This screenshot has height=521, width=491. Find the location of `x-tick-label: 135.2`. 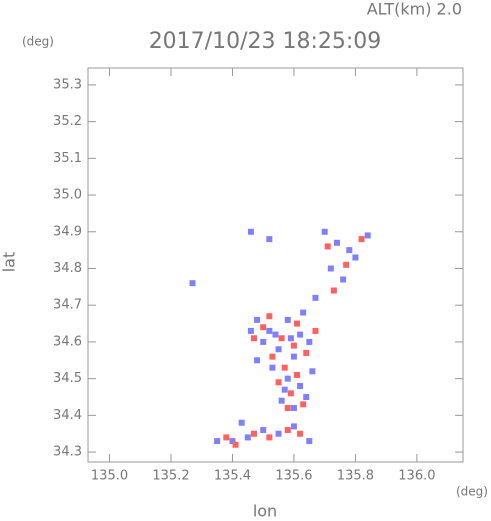

x-tick-label: 135.2 is located at coordinates (170, 476).